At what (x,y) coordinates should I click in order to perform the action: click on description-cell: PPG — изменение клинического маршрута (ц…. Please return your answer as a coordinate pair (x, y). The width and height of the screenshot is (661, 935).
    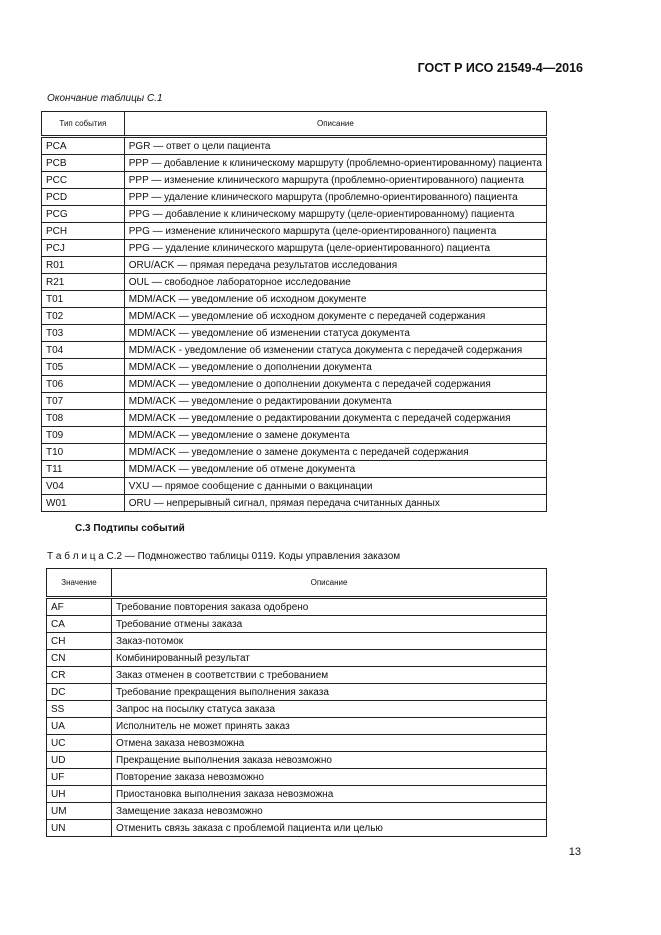
    Looking at the image, I should click on (335, 231).